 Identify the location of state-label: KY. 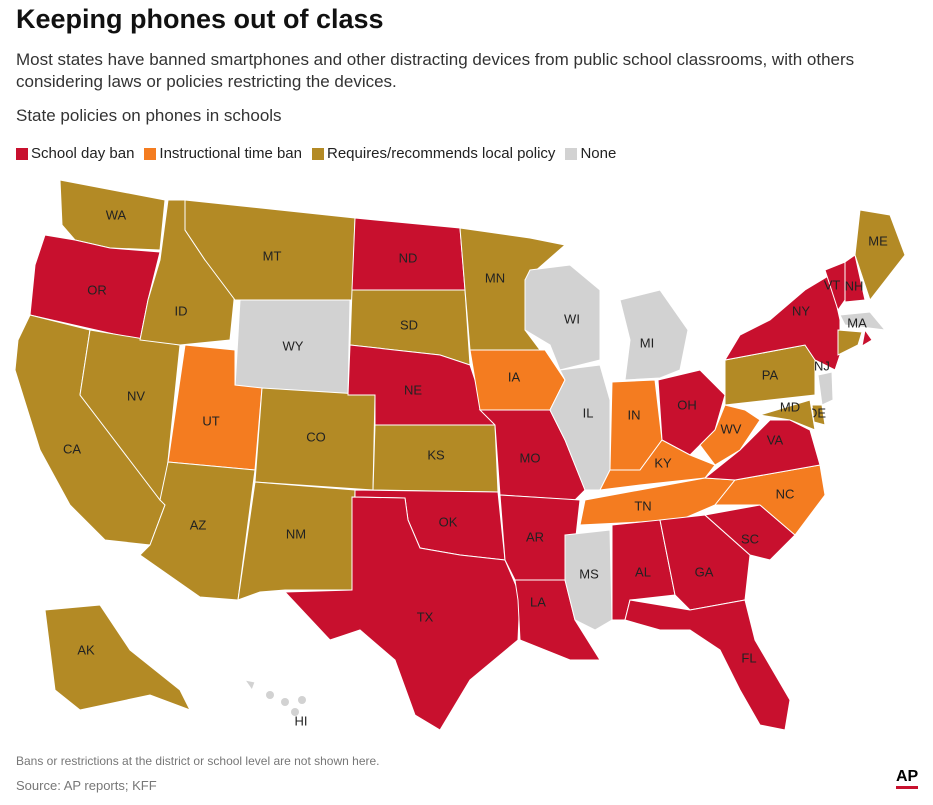
(663, 462).